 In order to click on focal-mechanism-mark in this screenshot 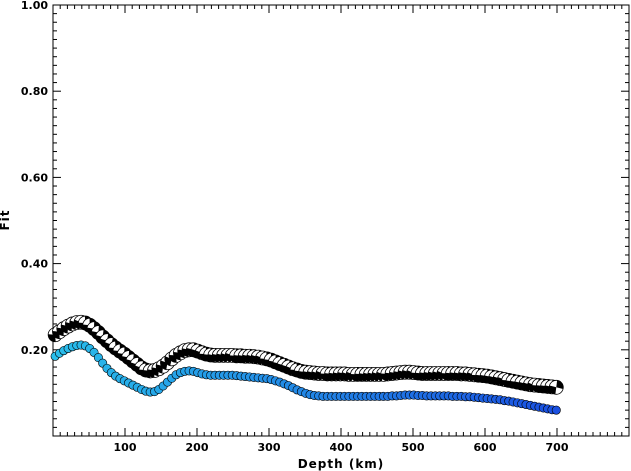, I will do `click(556, 387)`.